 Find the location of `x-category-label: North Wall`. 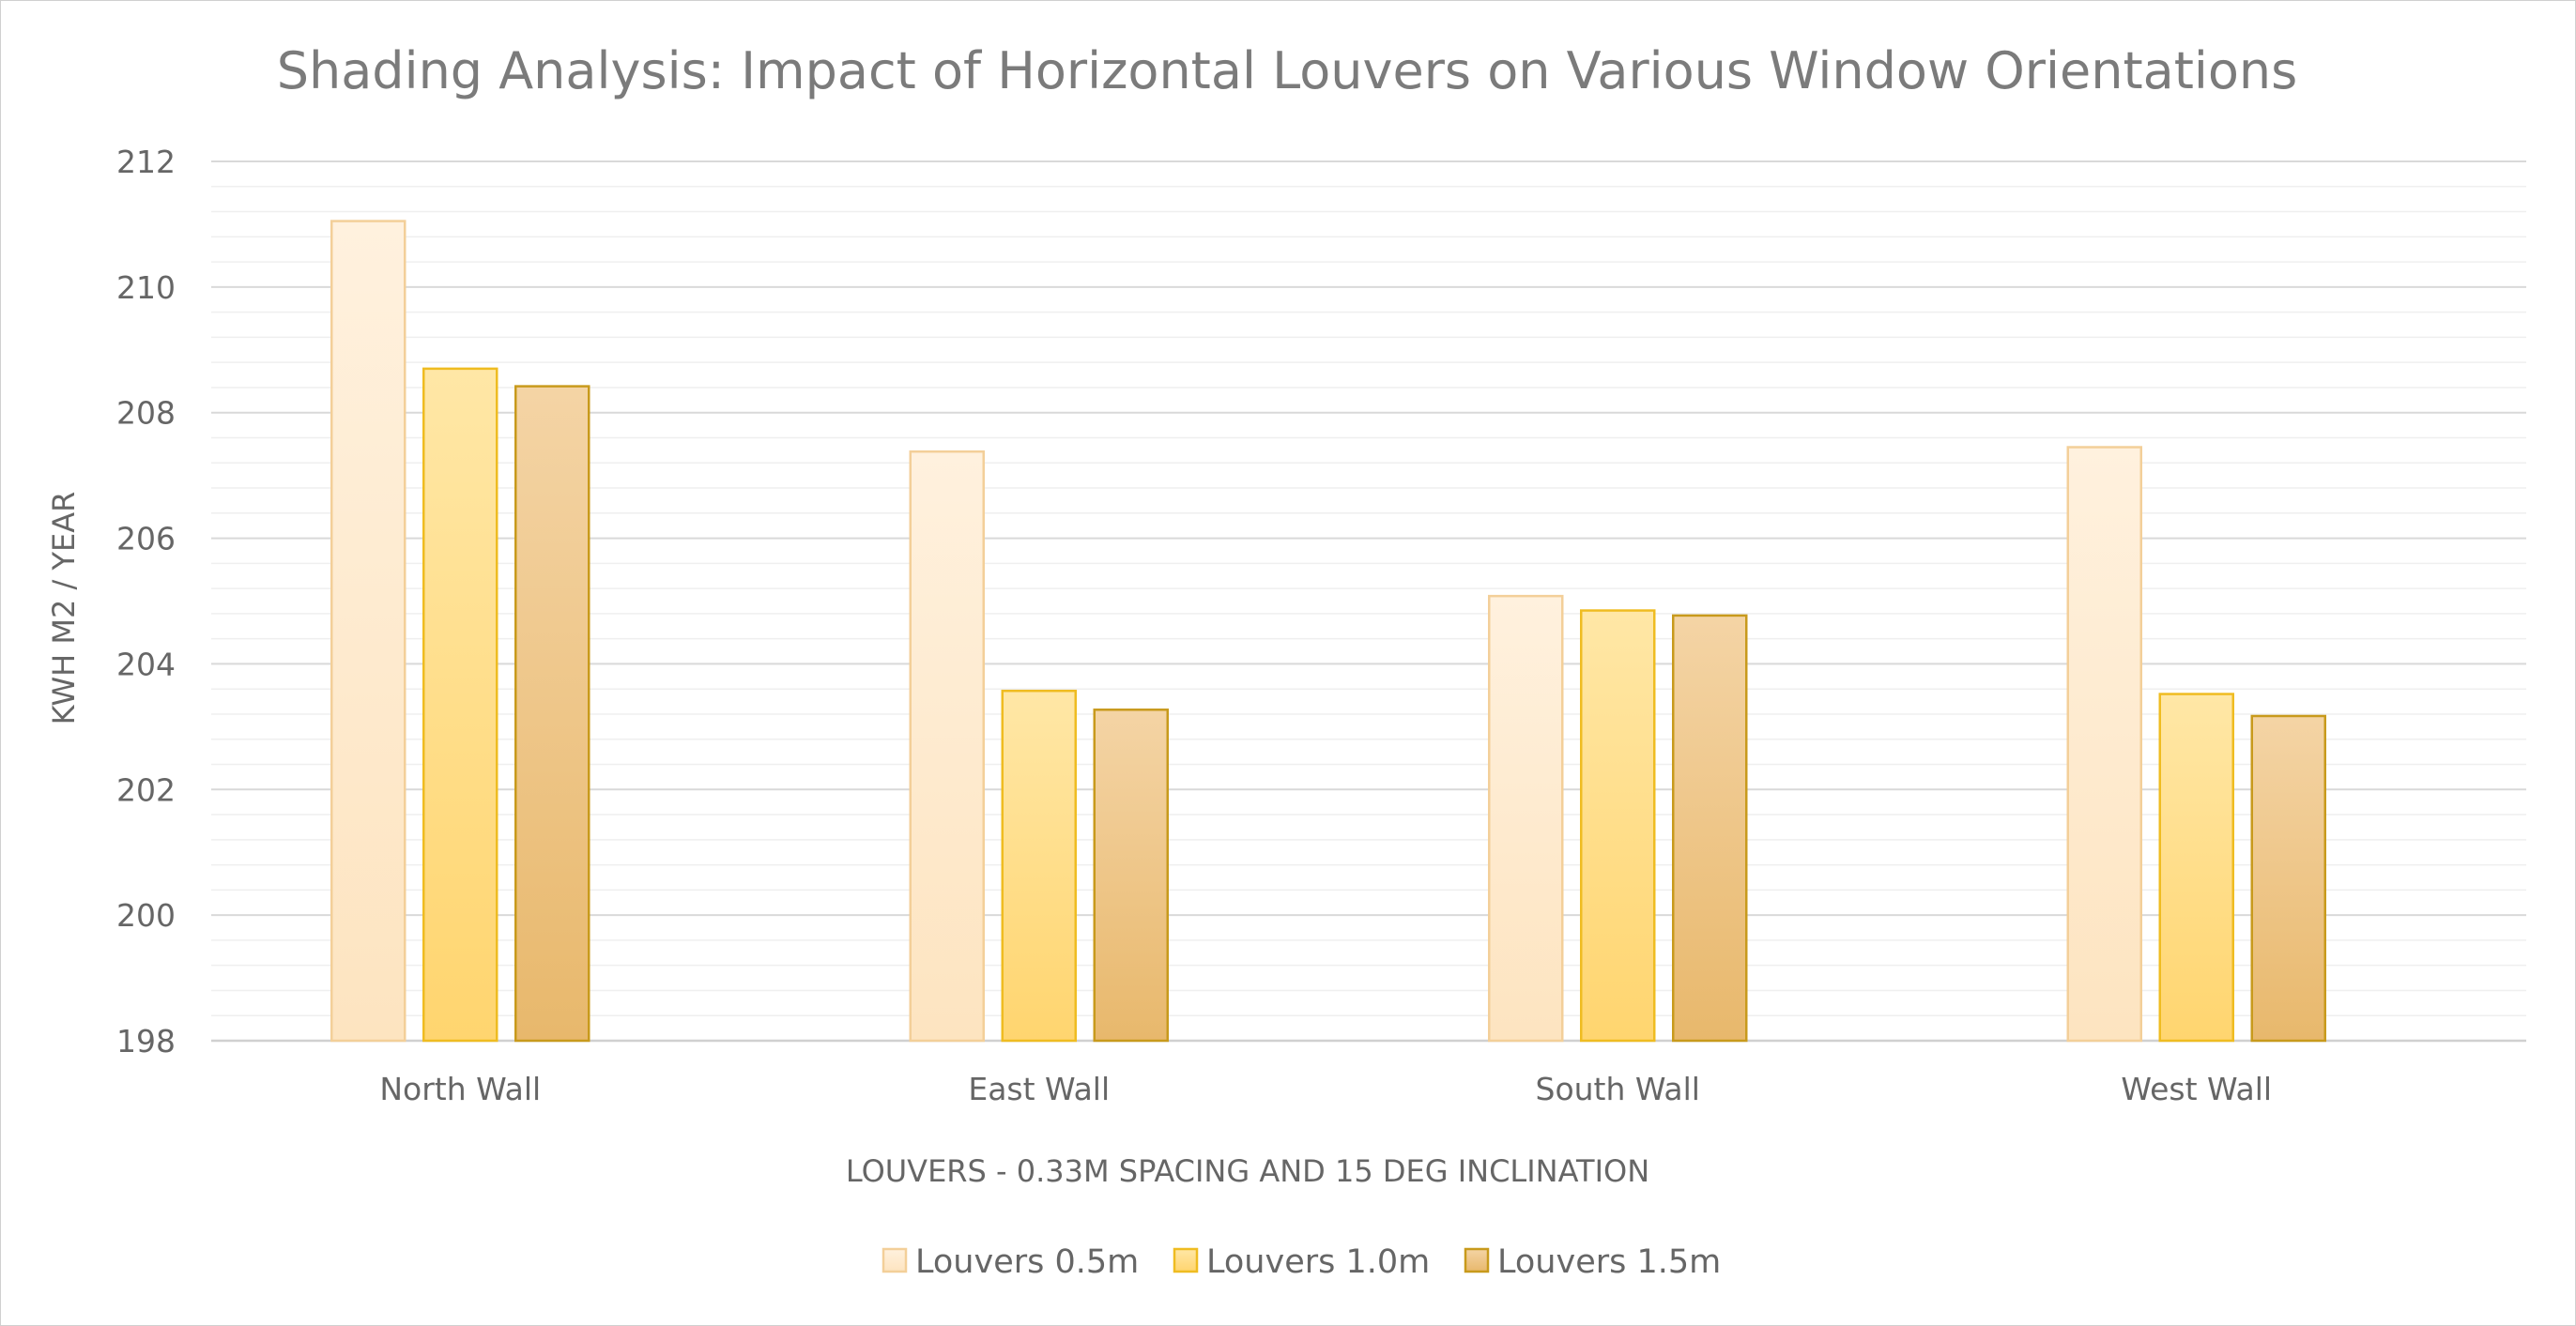

x-category-label: North Wall is located at coordinates (460, 1089).